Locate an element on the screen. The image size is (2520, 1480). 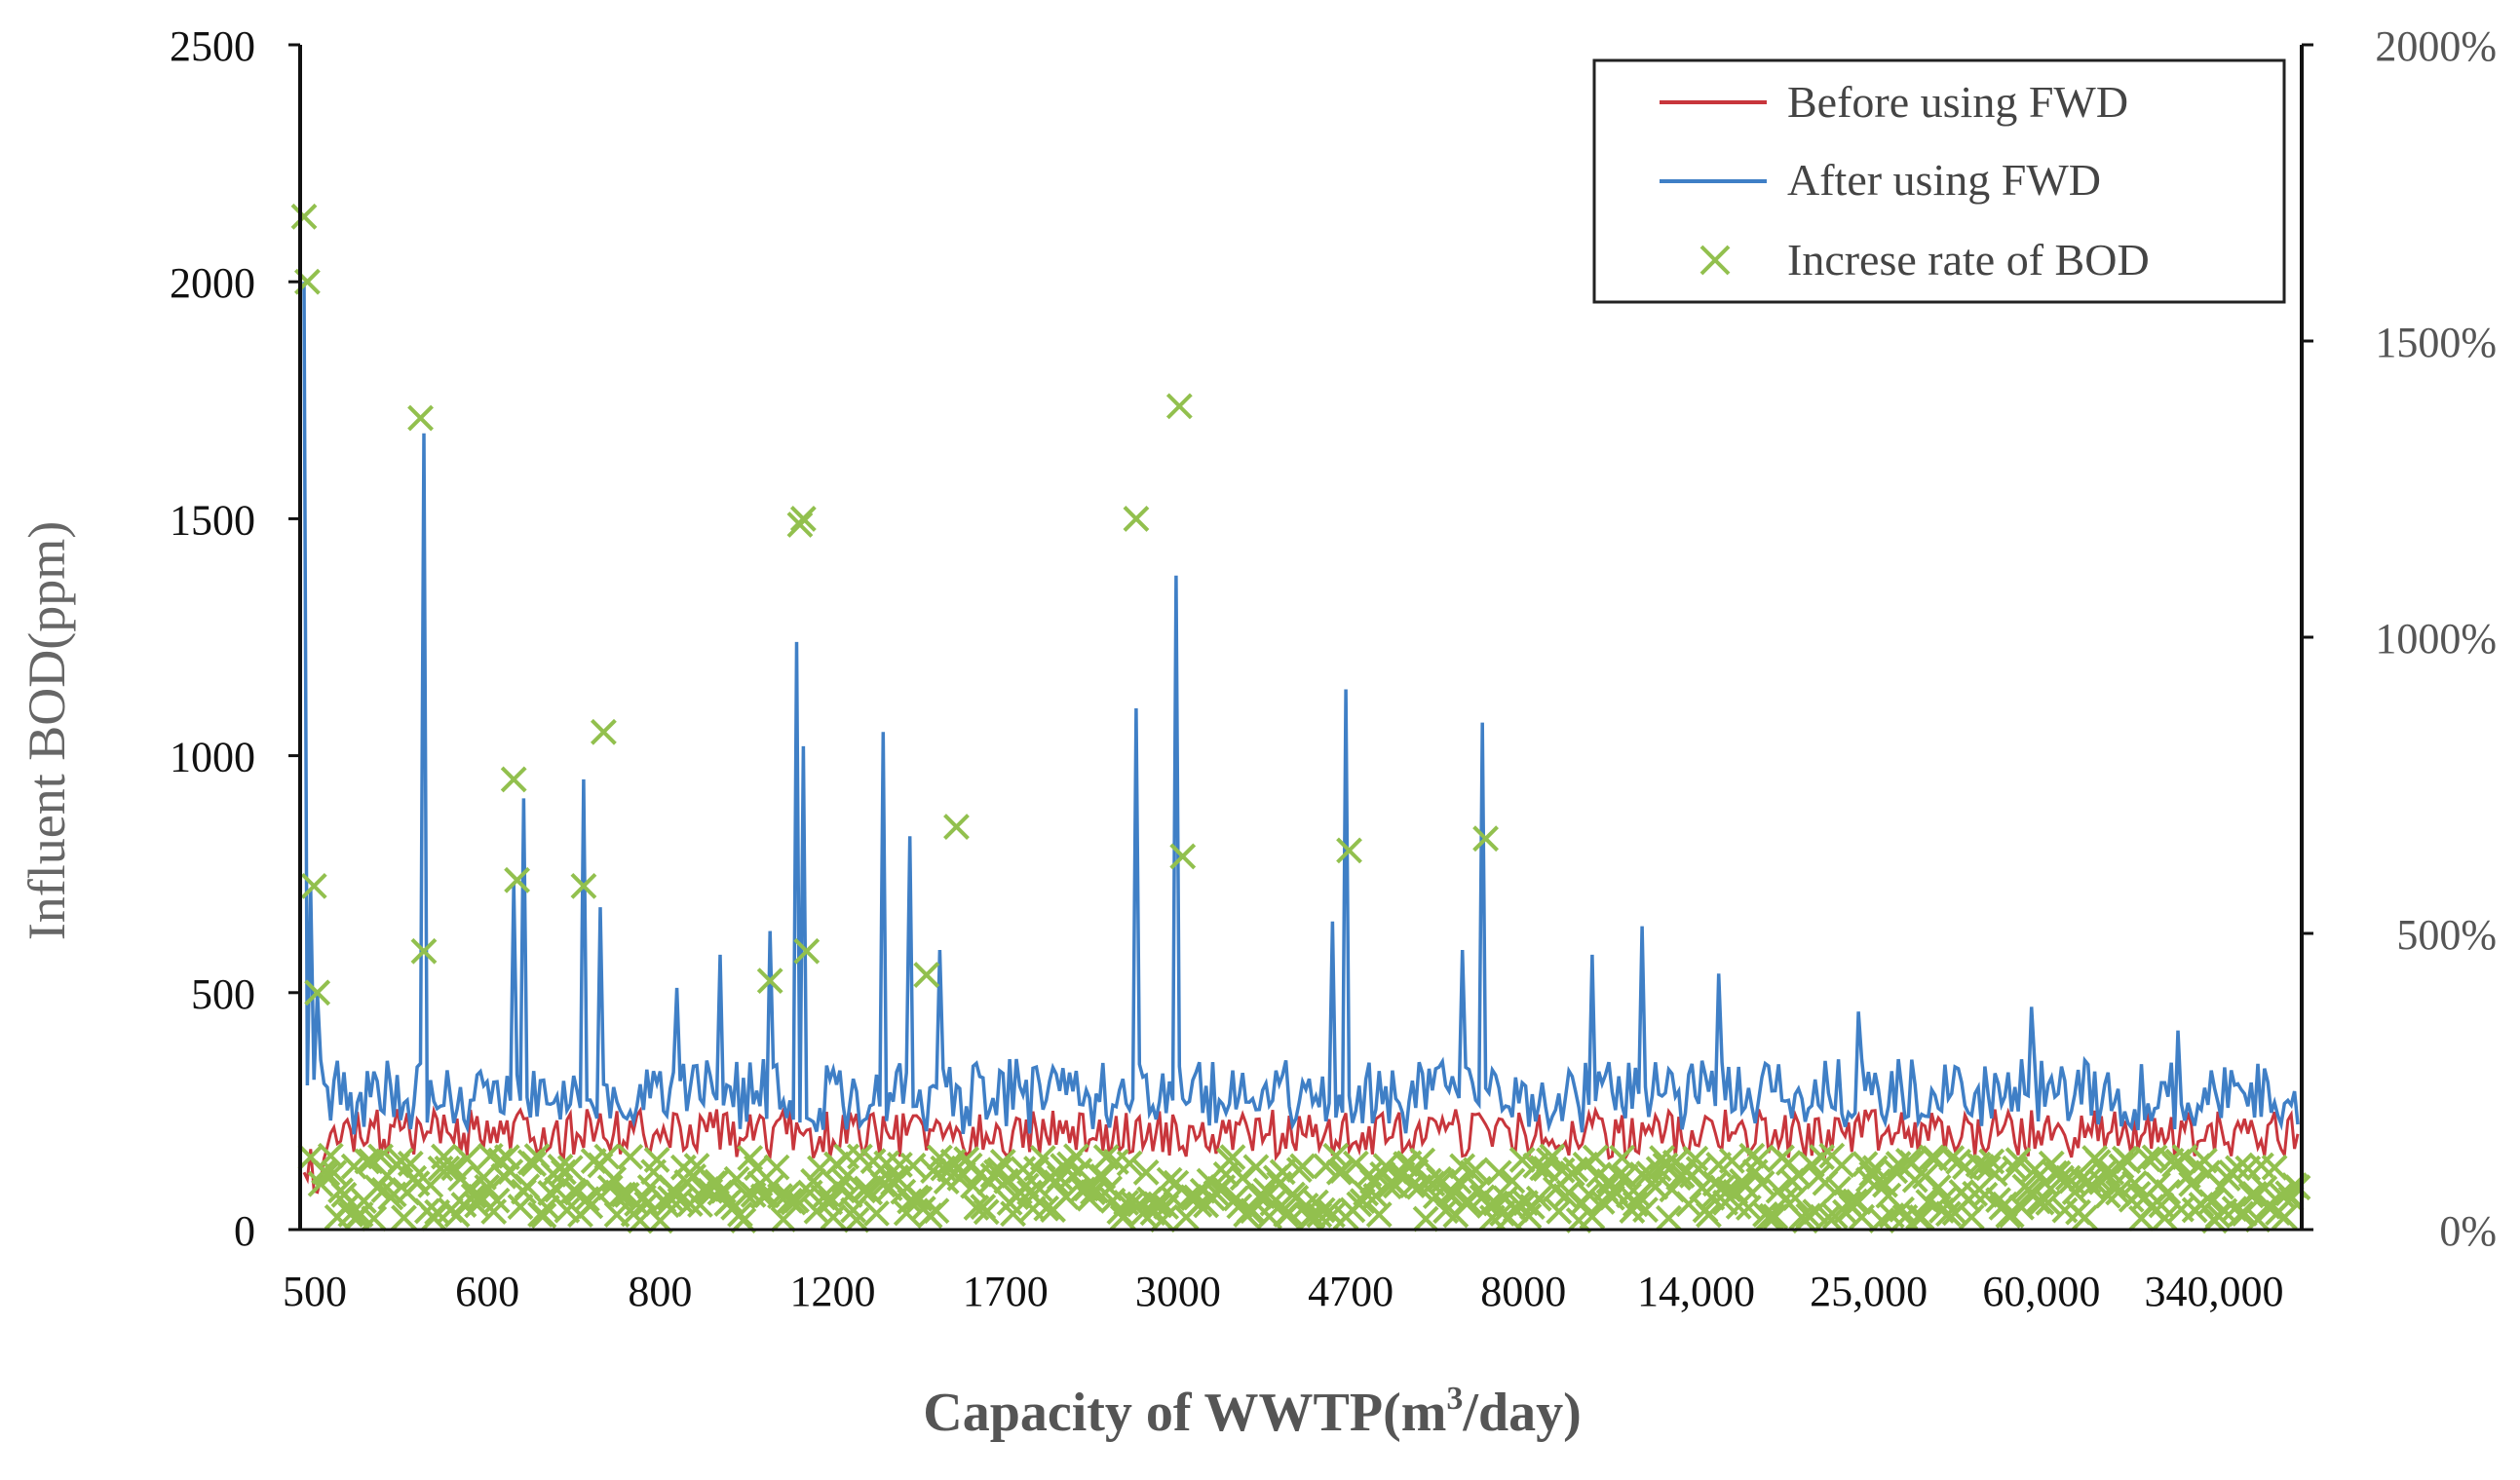
legend-rate-label: Increse rate of BOD is located at coordinates (1968, 260).